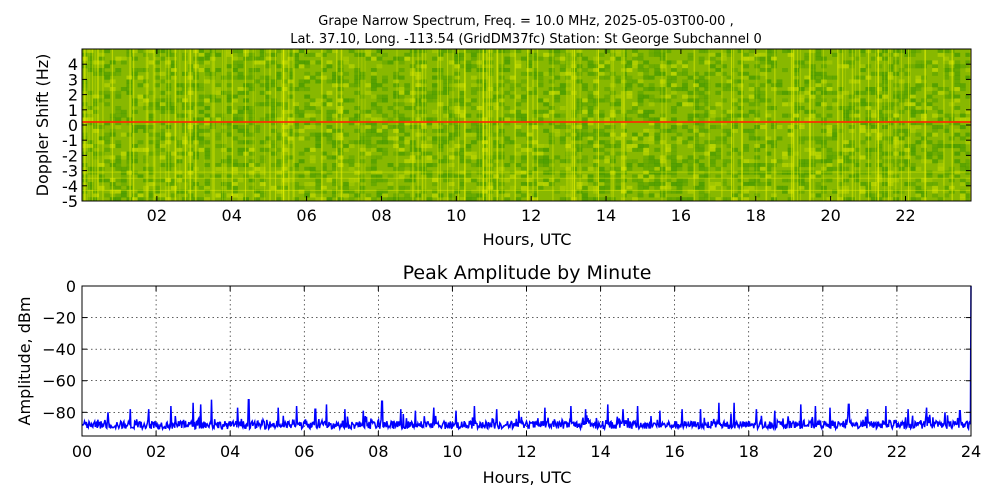  Describe the element at coordinates (681, 215) in the screenshot. I see `spectrogram-x-tick-label: 16` at that location.